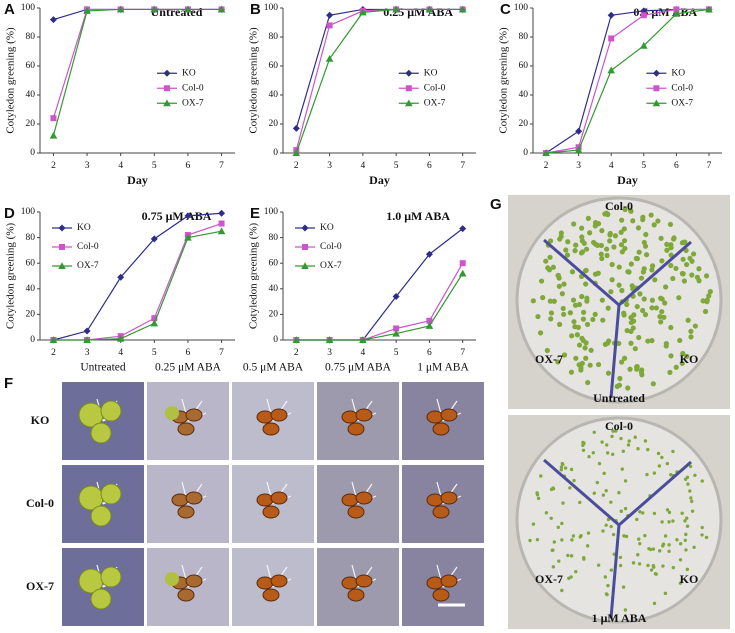  Describe the element at coordinates (53, 353) in the screenshot. I see `x-tick-label: 2` at that location.